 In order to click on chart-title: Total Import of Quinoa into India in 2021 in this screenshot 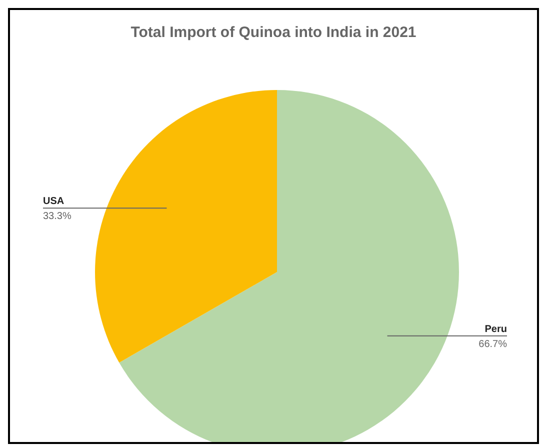, I will do `click(274, 32)`.